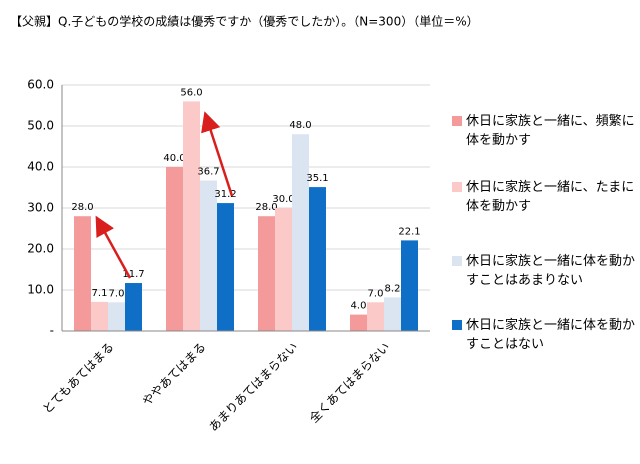 The width and height of the screenshot is (640, 464). Describe the element at coordinates (349, 382) in the screenshot. I see `x-tick-label: 全くあてはまらない` at that location.